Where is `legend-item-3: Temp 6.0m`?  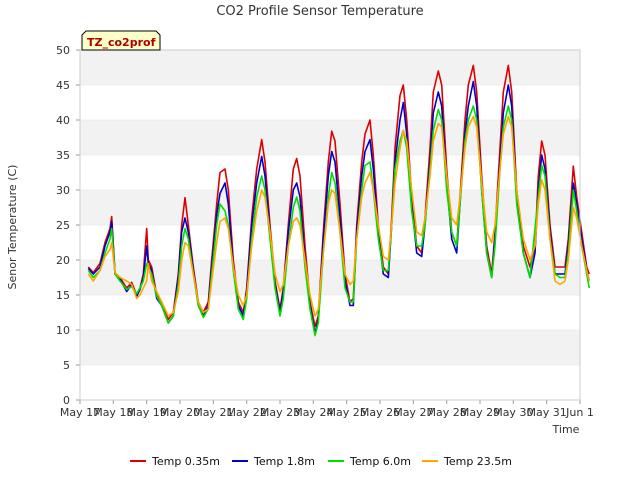
legend-item-3: Temp 6.0m is located at coordinates (369, 461).